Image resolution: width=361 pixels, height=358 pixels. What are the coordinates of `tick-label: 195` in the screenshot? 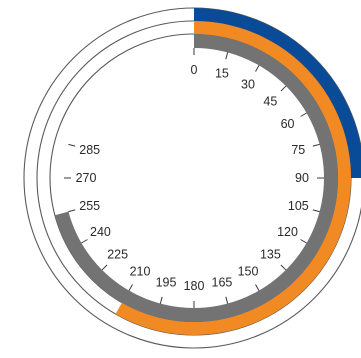 It's located at (166, 282).